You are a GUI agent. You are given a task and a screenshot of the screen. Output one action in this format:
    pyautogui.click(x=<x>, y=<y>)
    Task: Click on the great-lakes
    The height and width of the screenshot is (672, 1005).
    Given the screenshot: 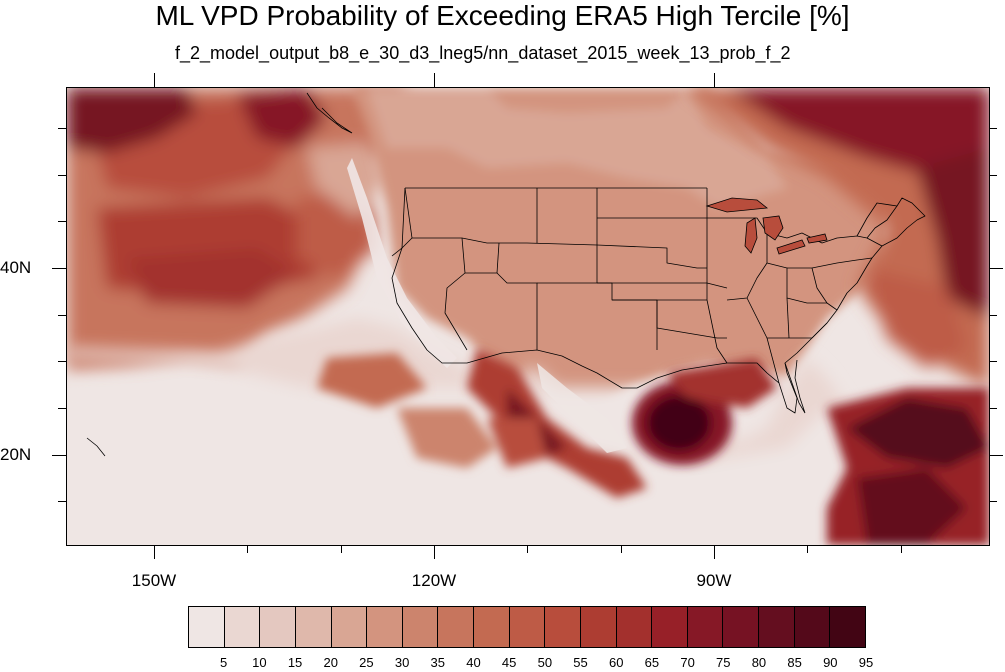 What is the action you would take?
    pyautogui.click(x=766, y=226)
    